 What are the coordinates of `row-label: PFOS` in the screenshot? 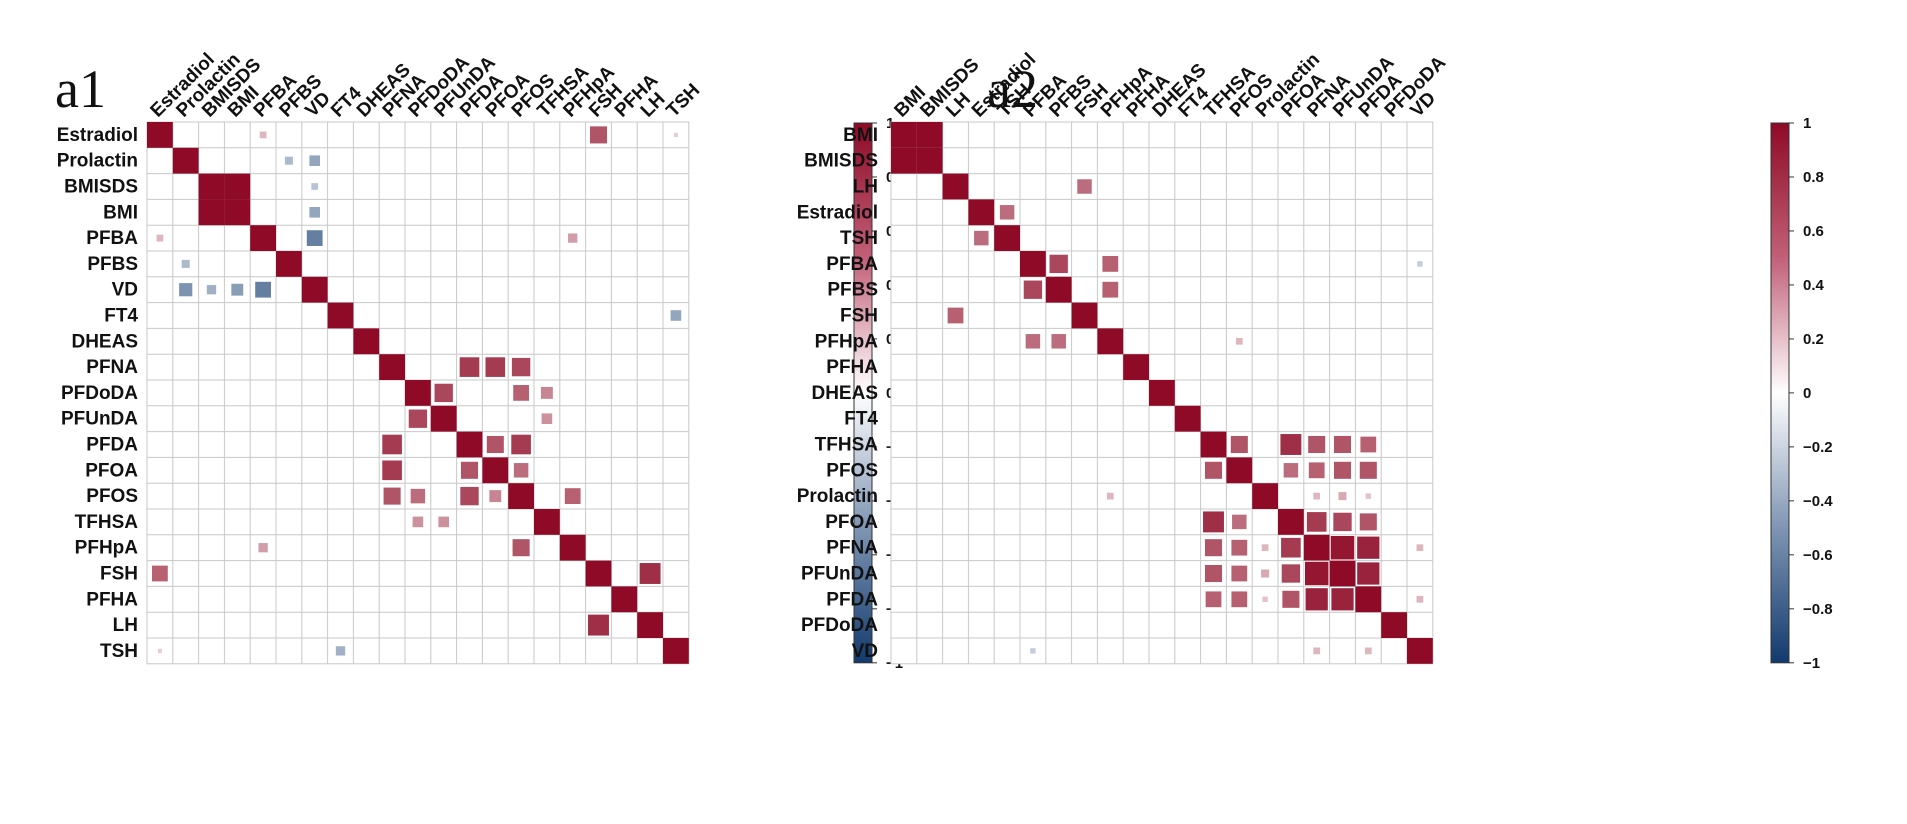 It's located at (852, 470).